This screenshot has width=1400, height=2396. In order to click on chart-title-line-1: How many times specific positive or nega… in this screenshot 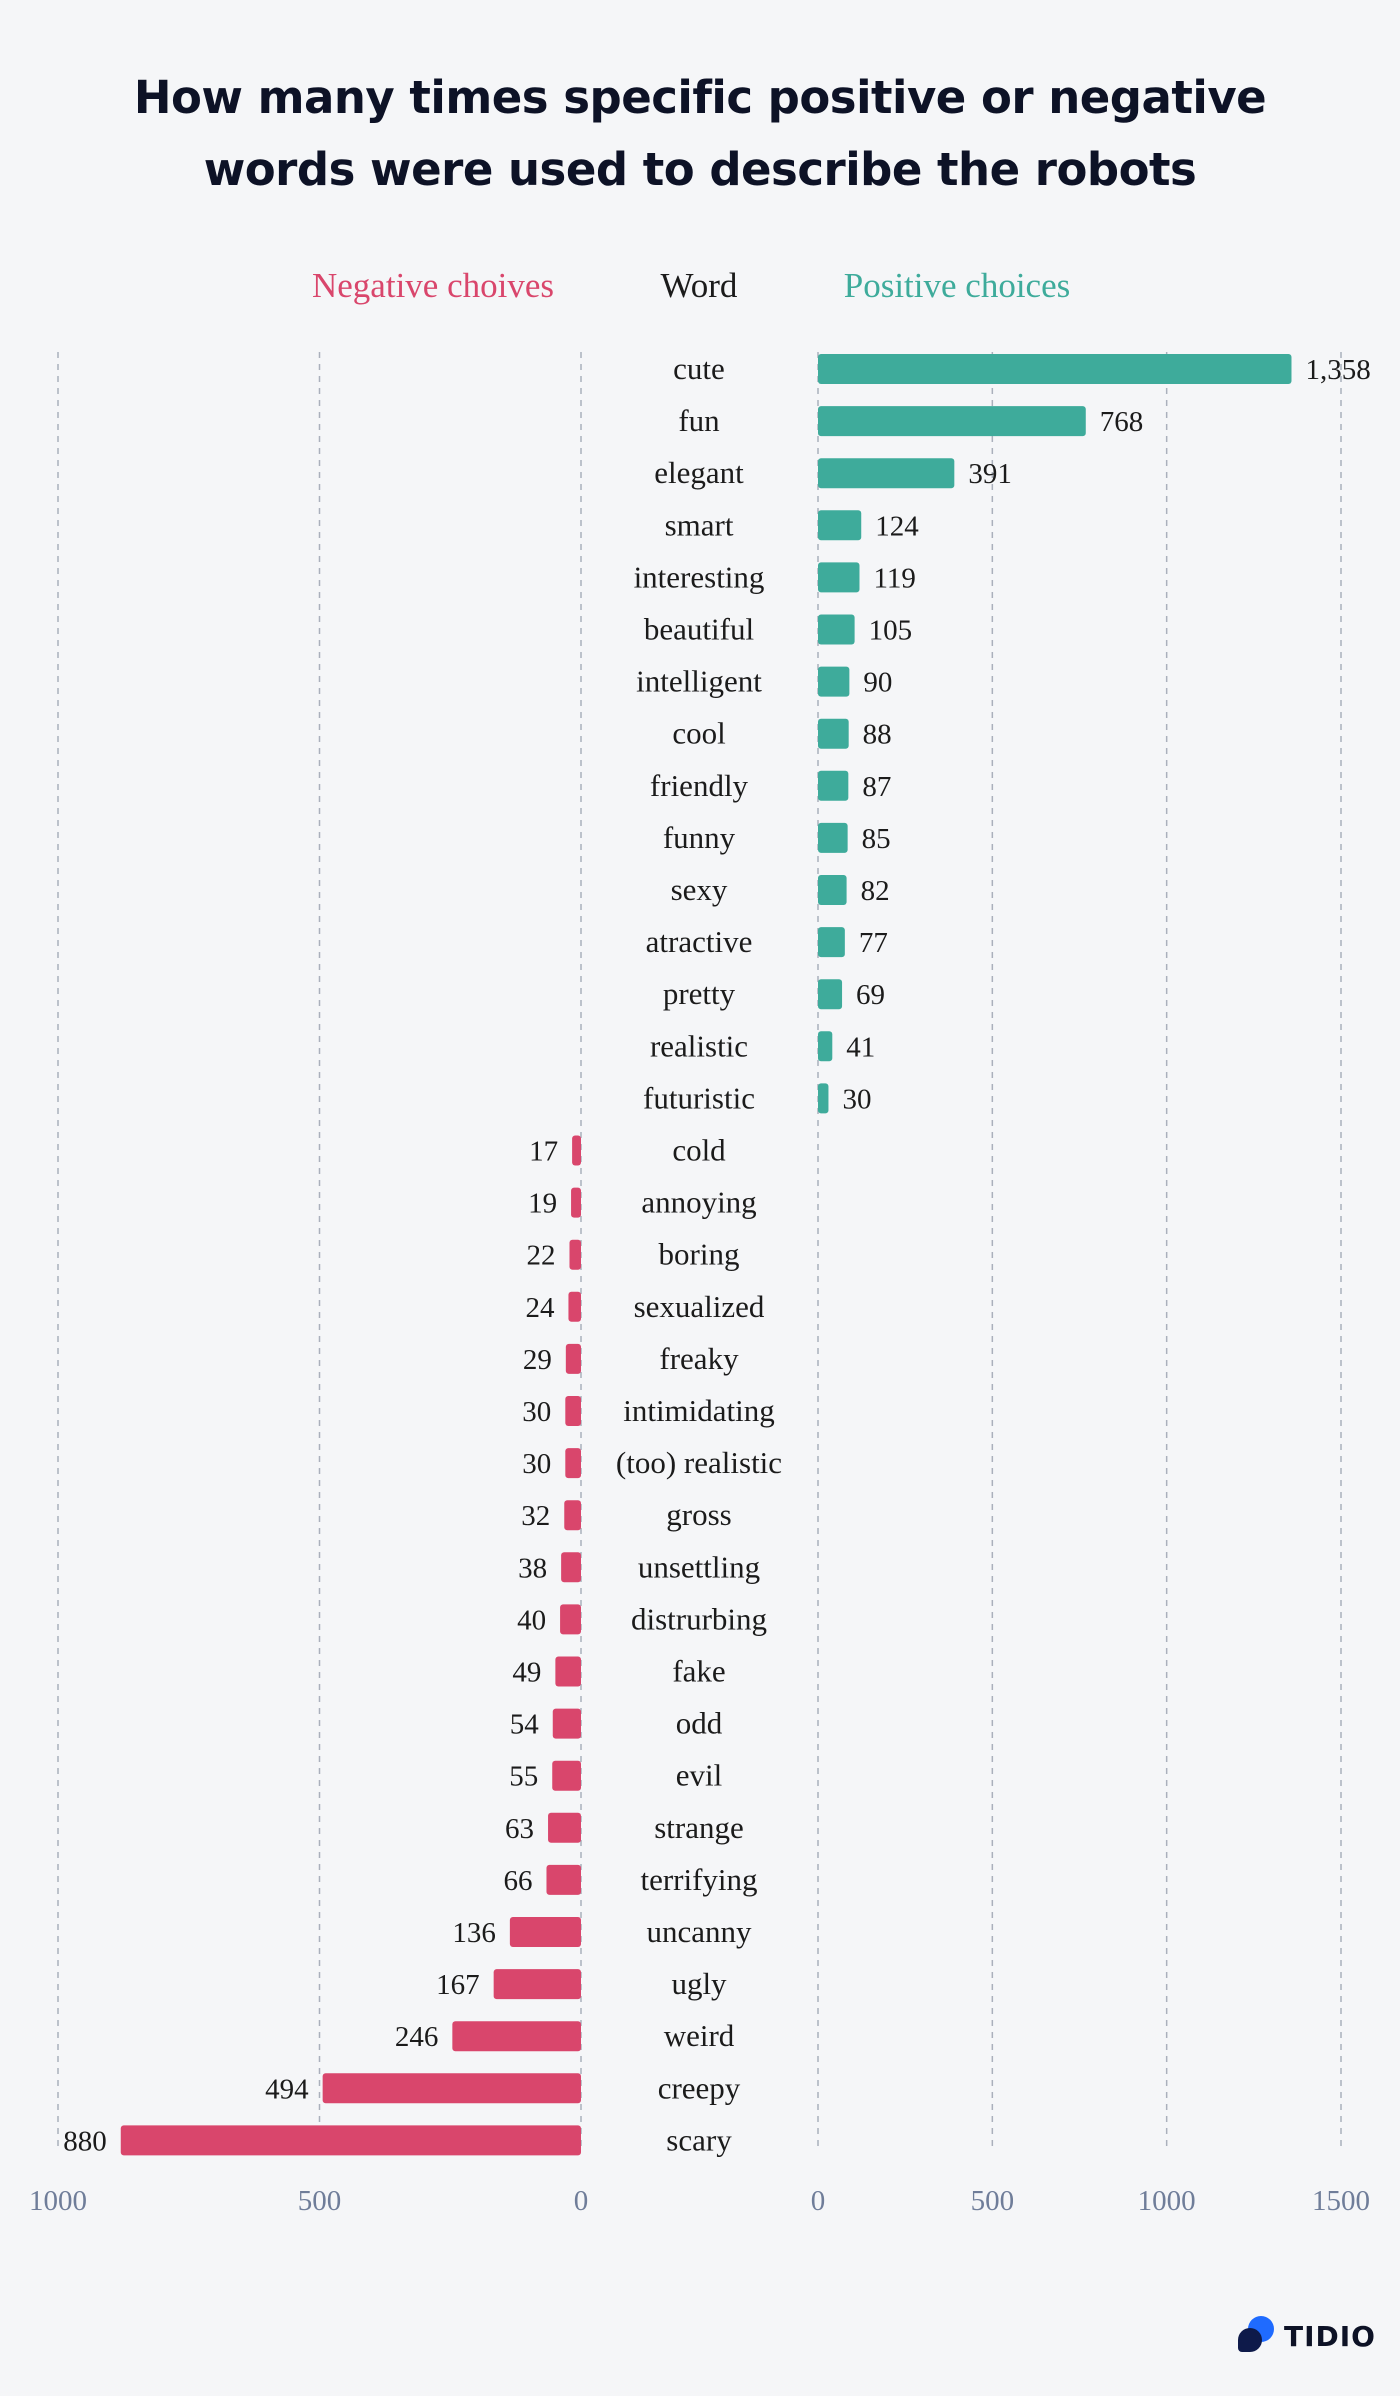, I will do `click(700, 97)`.